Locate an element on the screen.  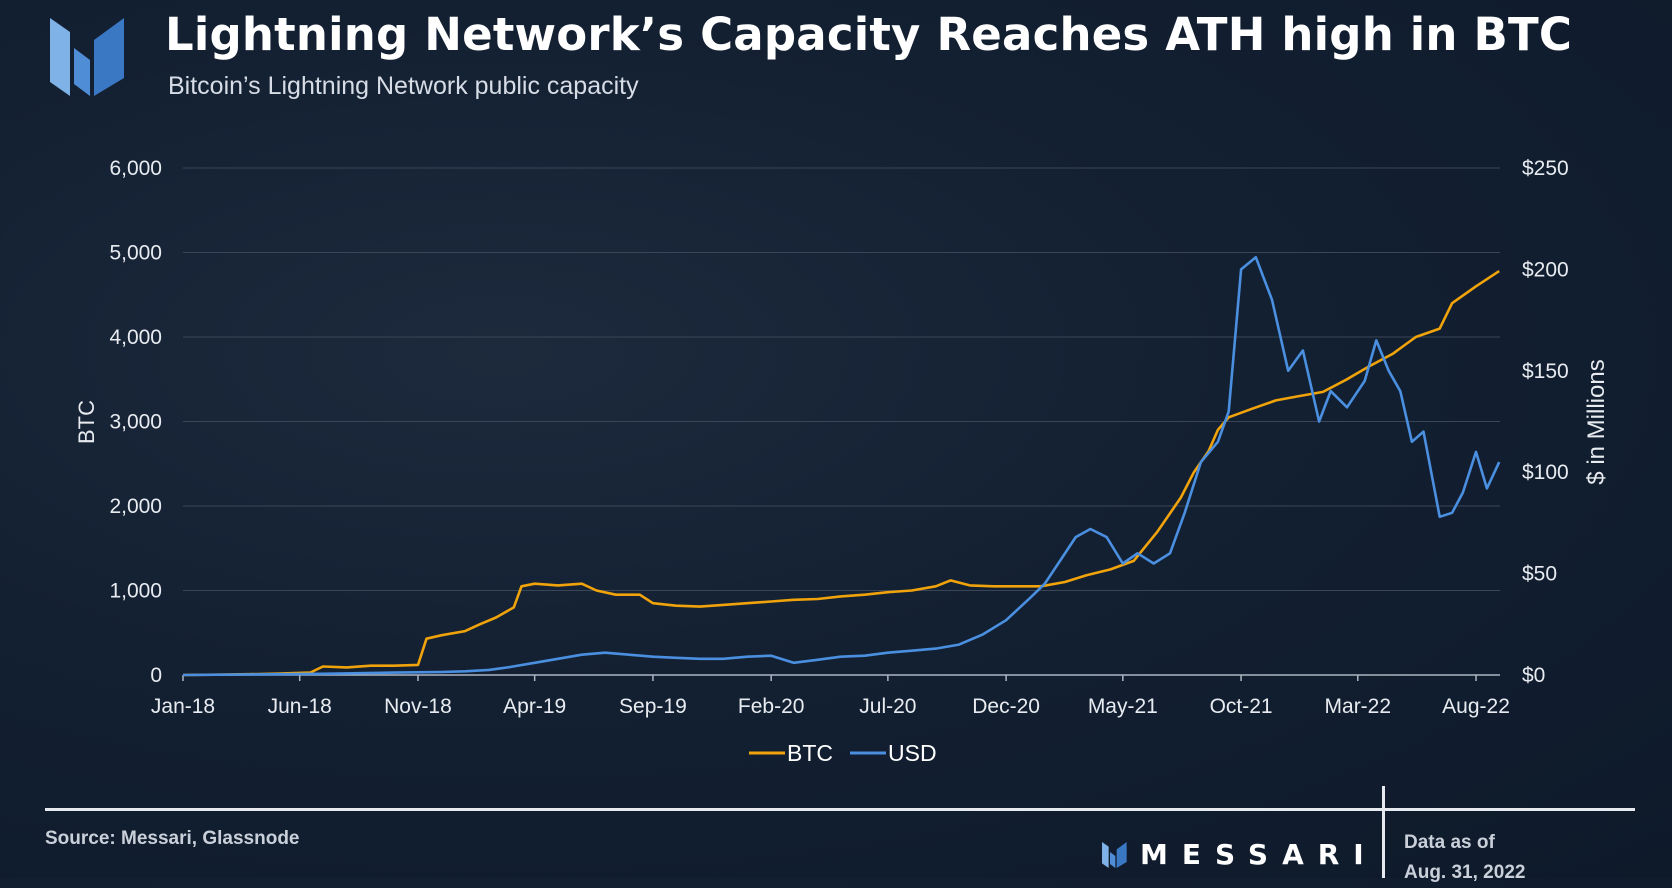
legend-btc-label: BTC is located at coordinates (810, 753).